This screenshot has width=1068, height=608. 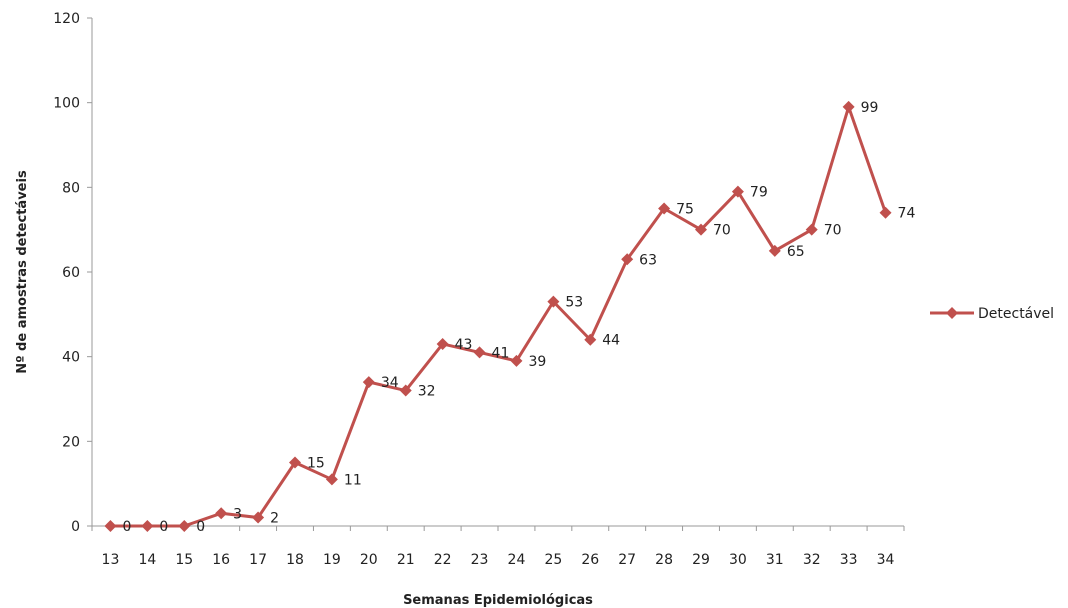 I want to click on data-label: 63, so click(x=648, y=260).